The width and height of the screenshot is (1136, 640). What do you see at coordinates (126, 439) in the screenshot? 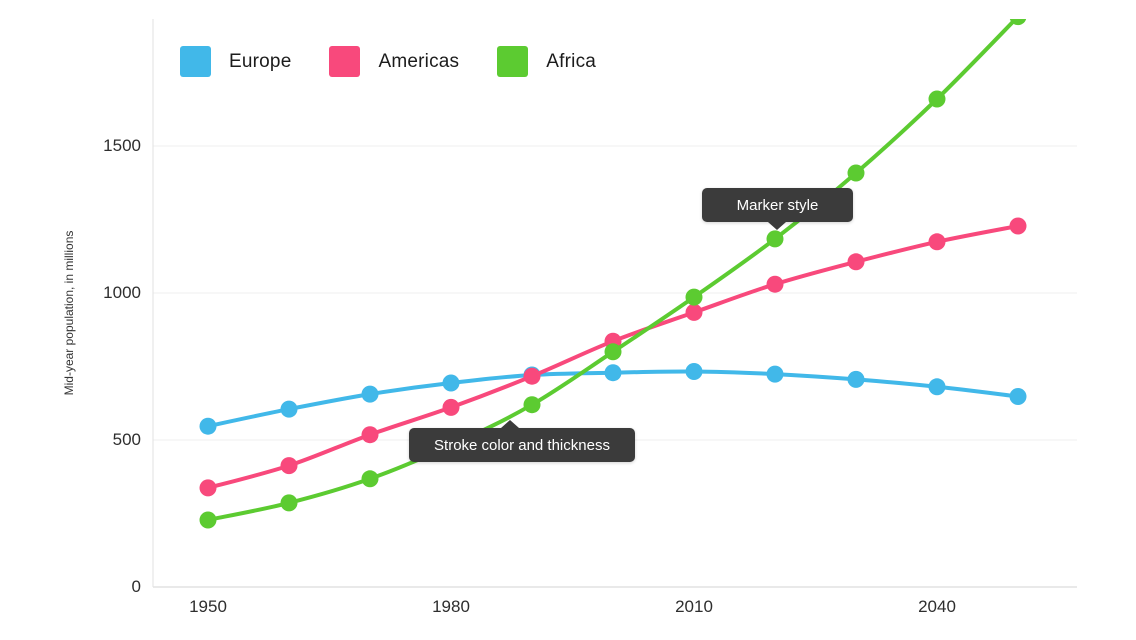
I see `y-tick-label-500: 500` at bounding box center [126, 439].